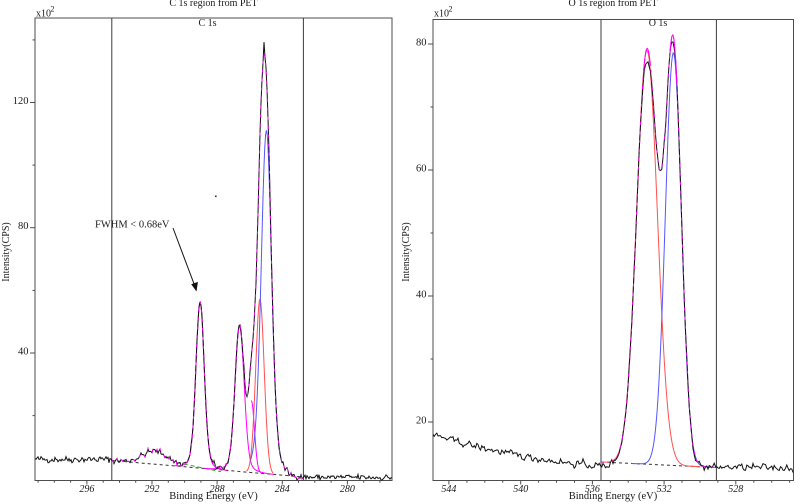 The width and height of the screenshot is (800, 504). Describe the element at coordinates (152, 489) in the screenshot. I see `svg-text: 292` at that location.